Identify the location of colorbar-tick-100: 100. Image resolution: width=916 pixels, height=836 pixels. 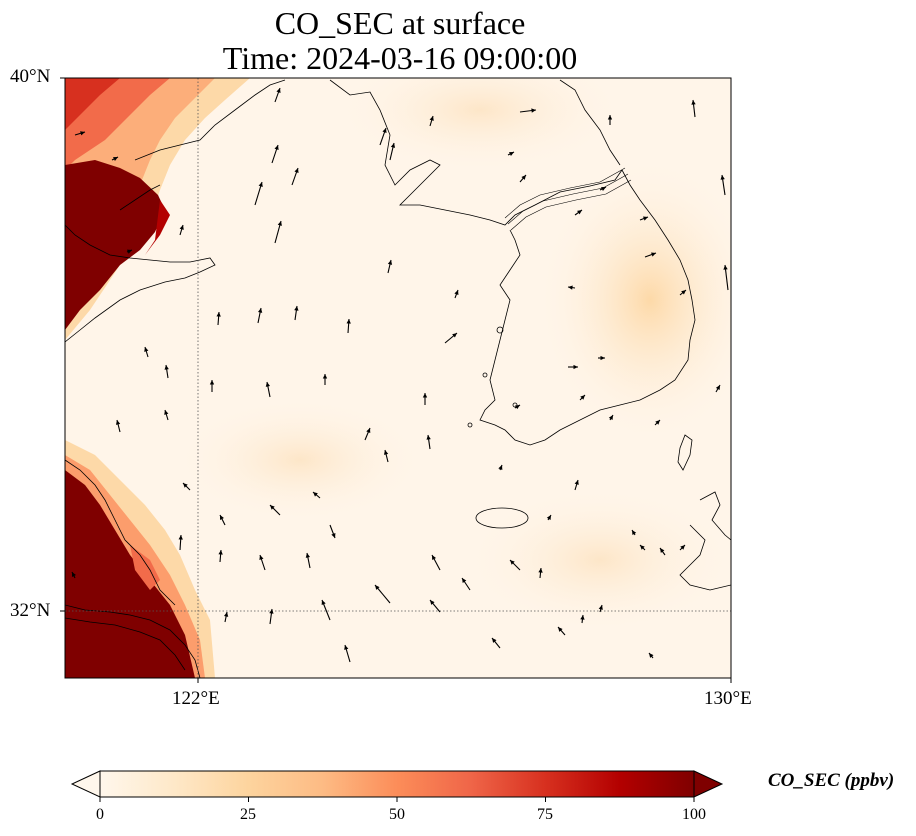
(694, 814).